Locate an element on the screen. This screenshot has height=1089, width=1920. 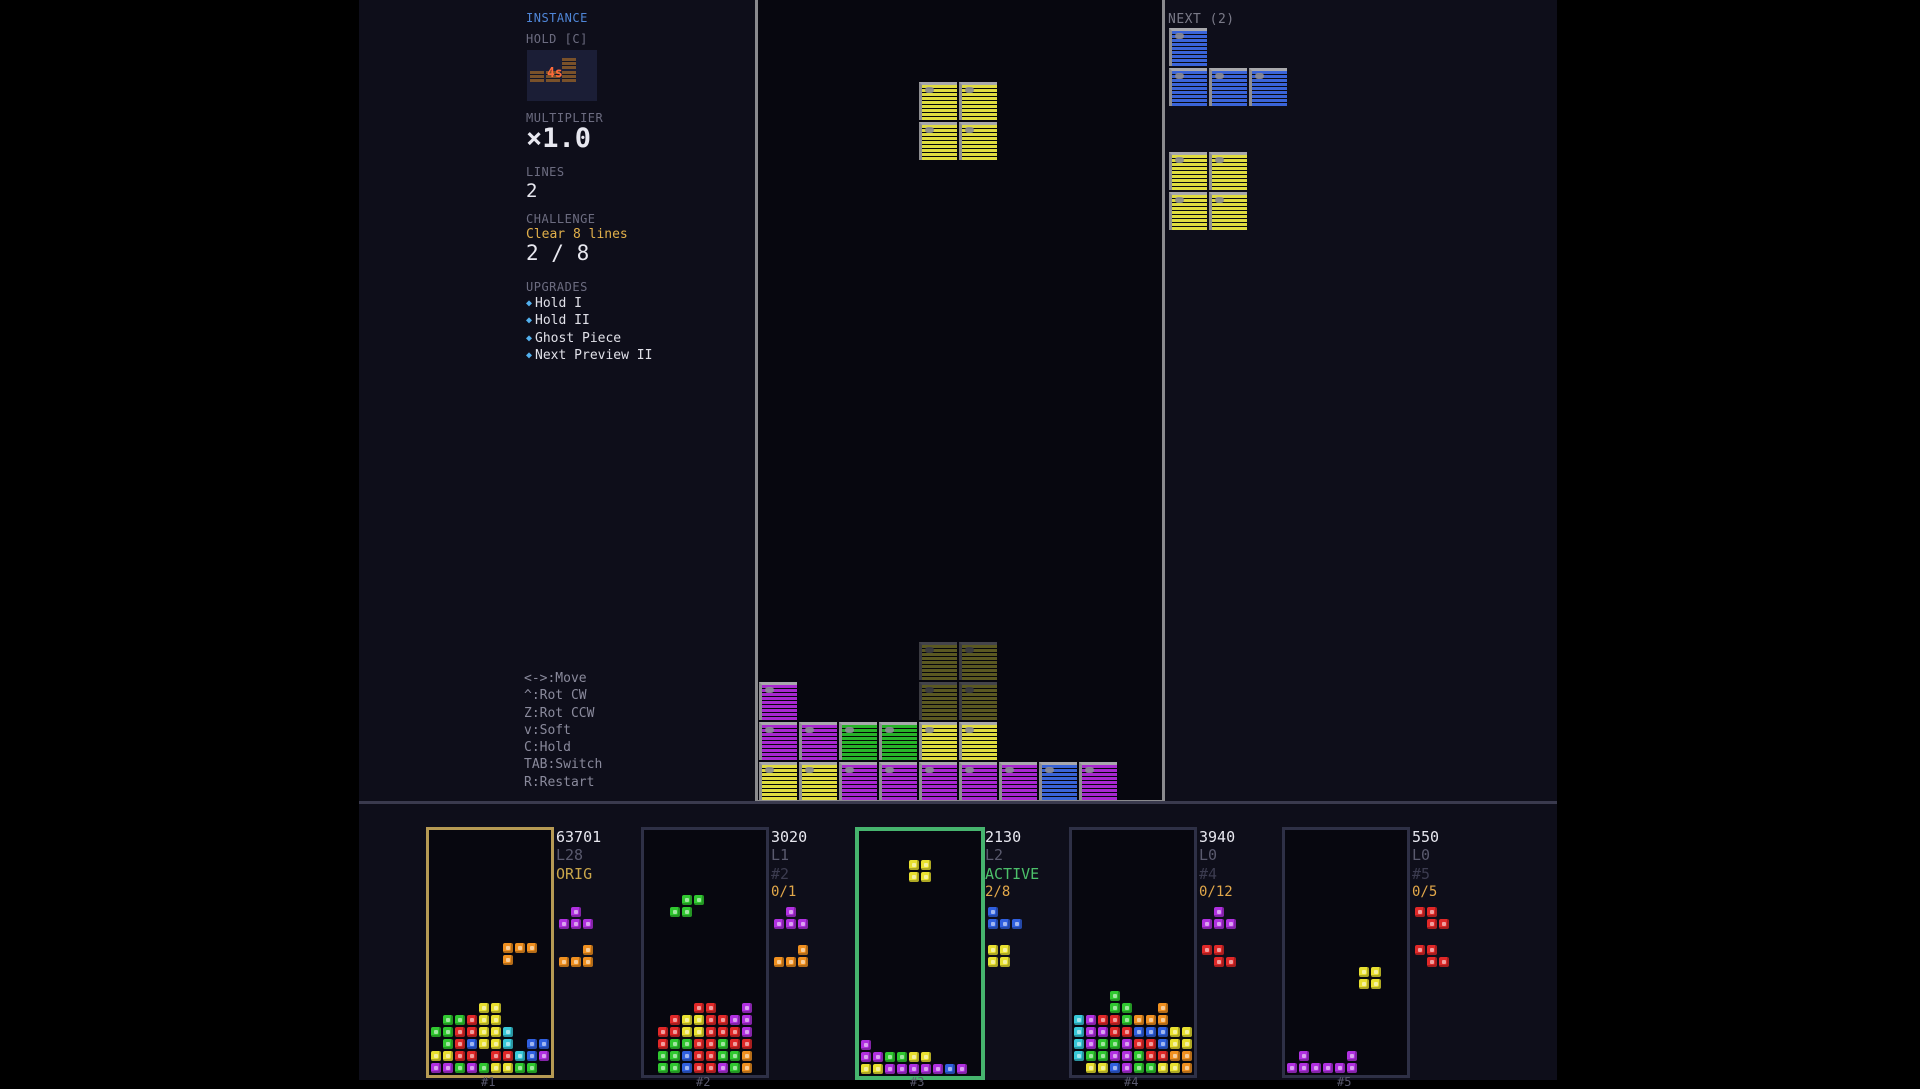
instance-score: 2130 is located at coordinates (1003, 837).